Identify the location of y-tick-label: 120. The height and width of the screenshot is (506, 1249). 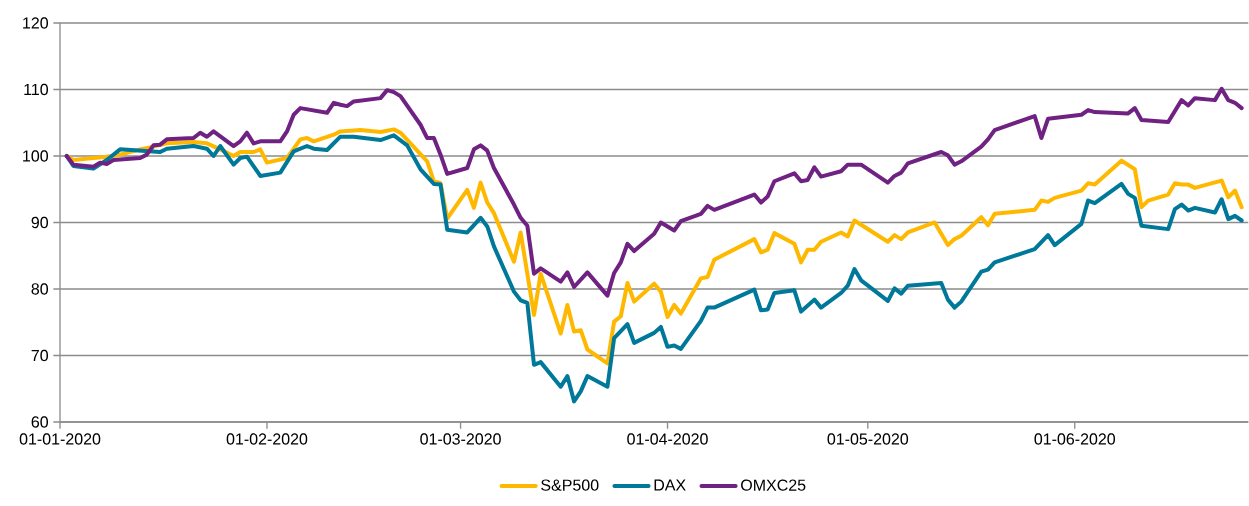
(36, 23).